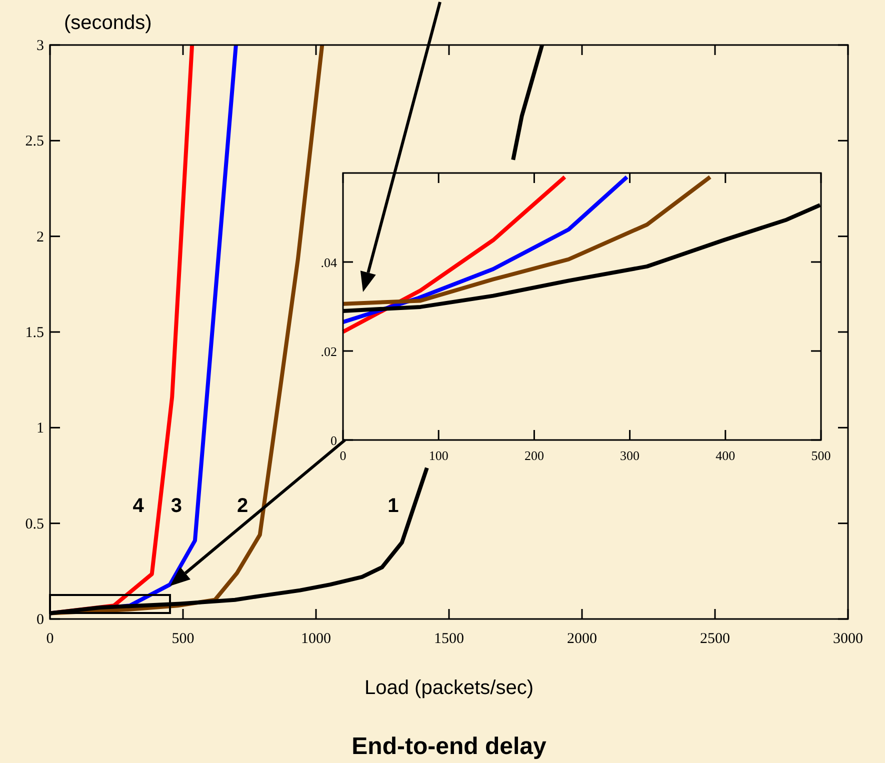 The image size is (885, 763). I want to click on series-label: 1, so click(393, 506).